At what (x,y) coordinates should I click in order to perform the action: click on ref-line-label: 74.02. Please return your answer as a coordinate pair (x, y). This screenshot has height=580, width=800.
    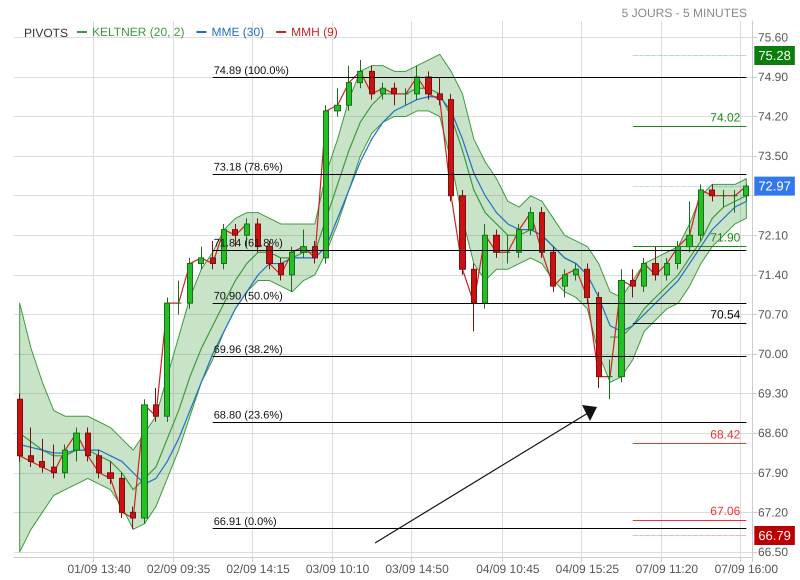
    Looking at the image, I should click on (725, 117).